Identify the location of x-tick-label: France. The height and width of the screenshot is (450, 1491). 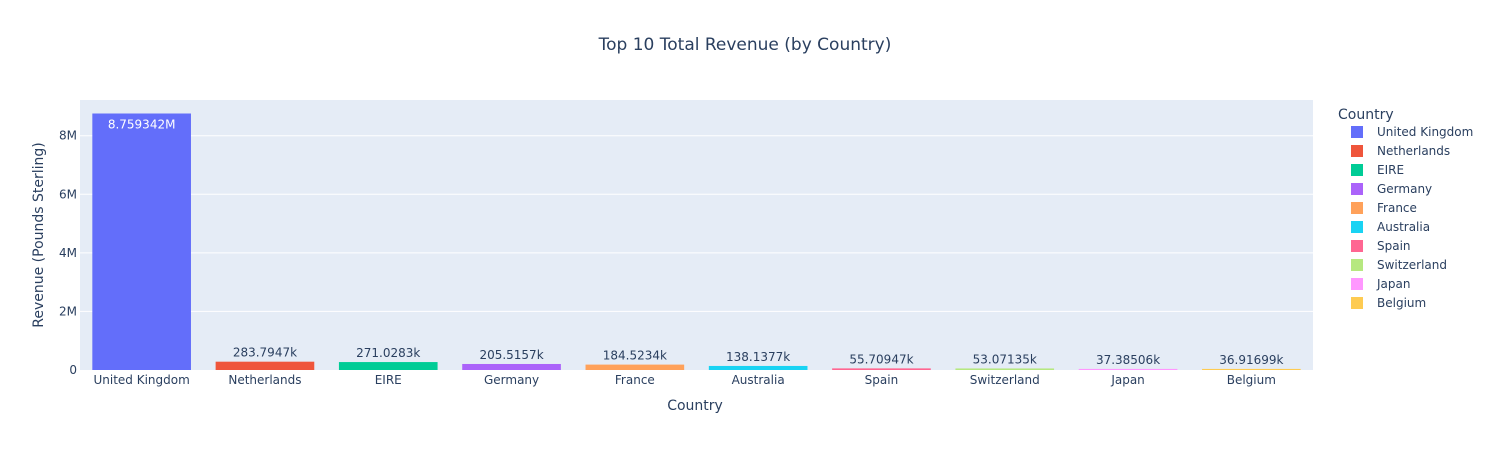
(635, 380).